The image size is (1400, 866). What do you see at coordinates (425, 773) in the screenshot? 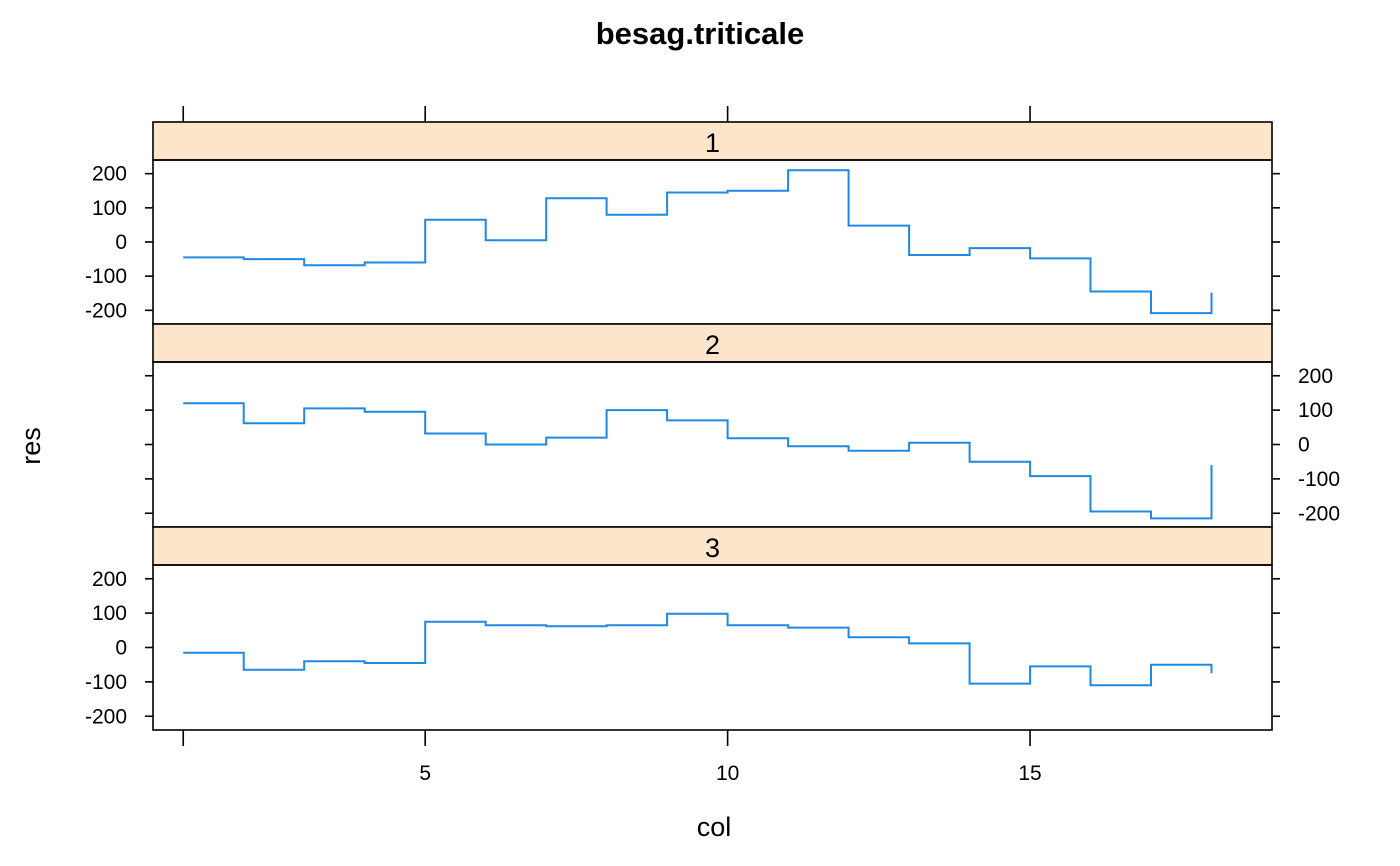
I see `x-tick-label: 5` at bounding box center [425, 773].